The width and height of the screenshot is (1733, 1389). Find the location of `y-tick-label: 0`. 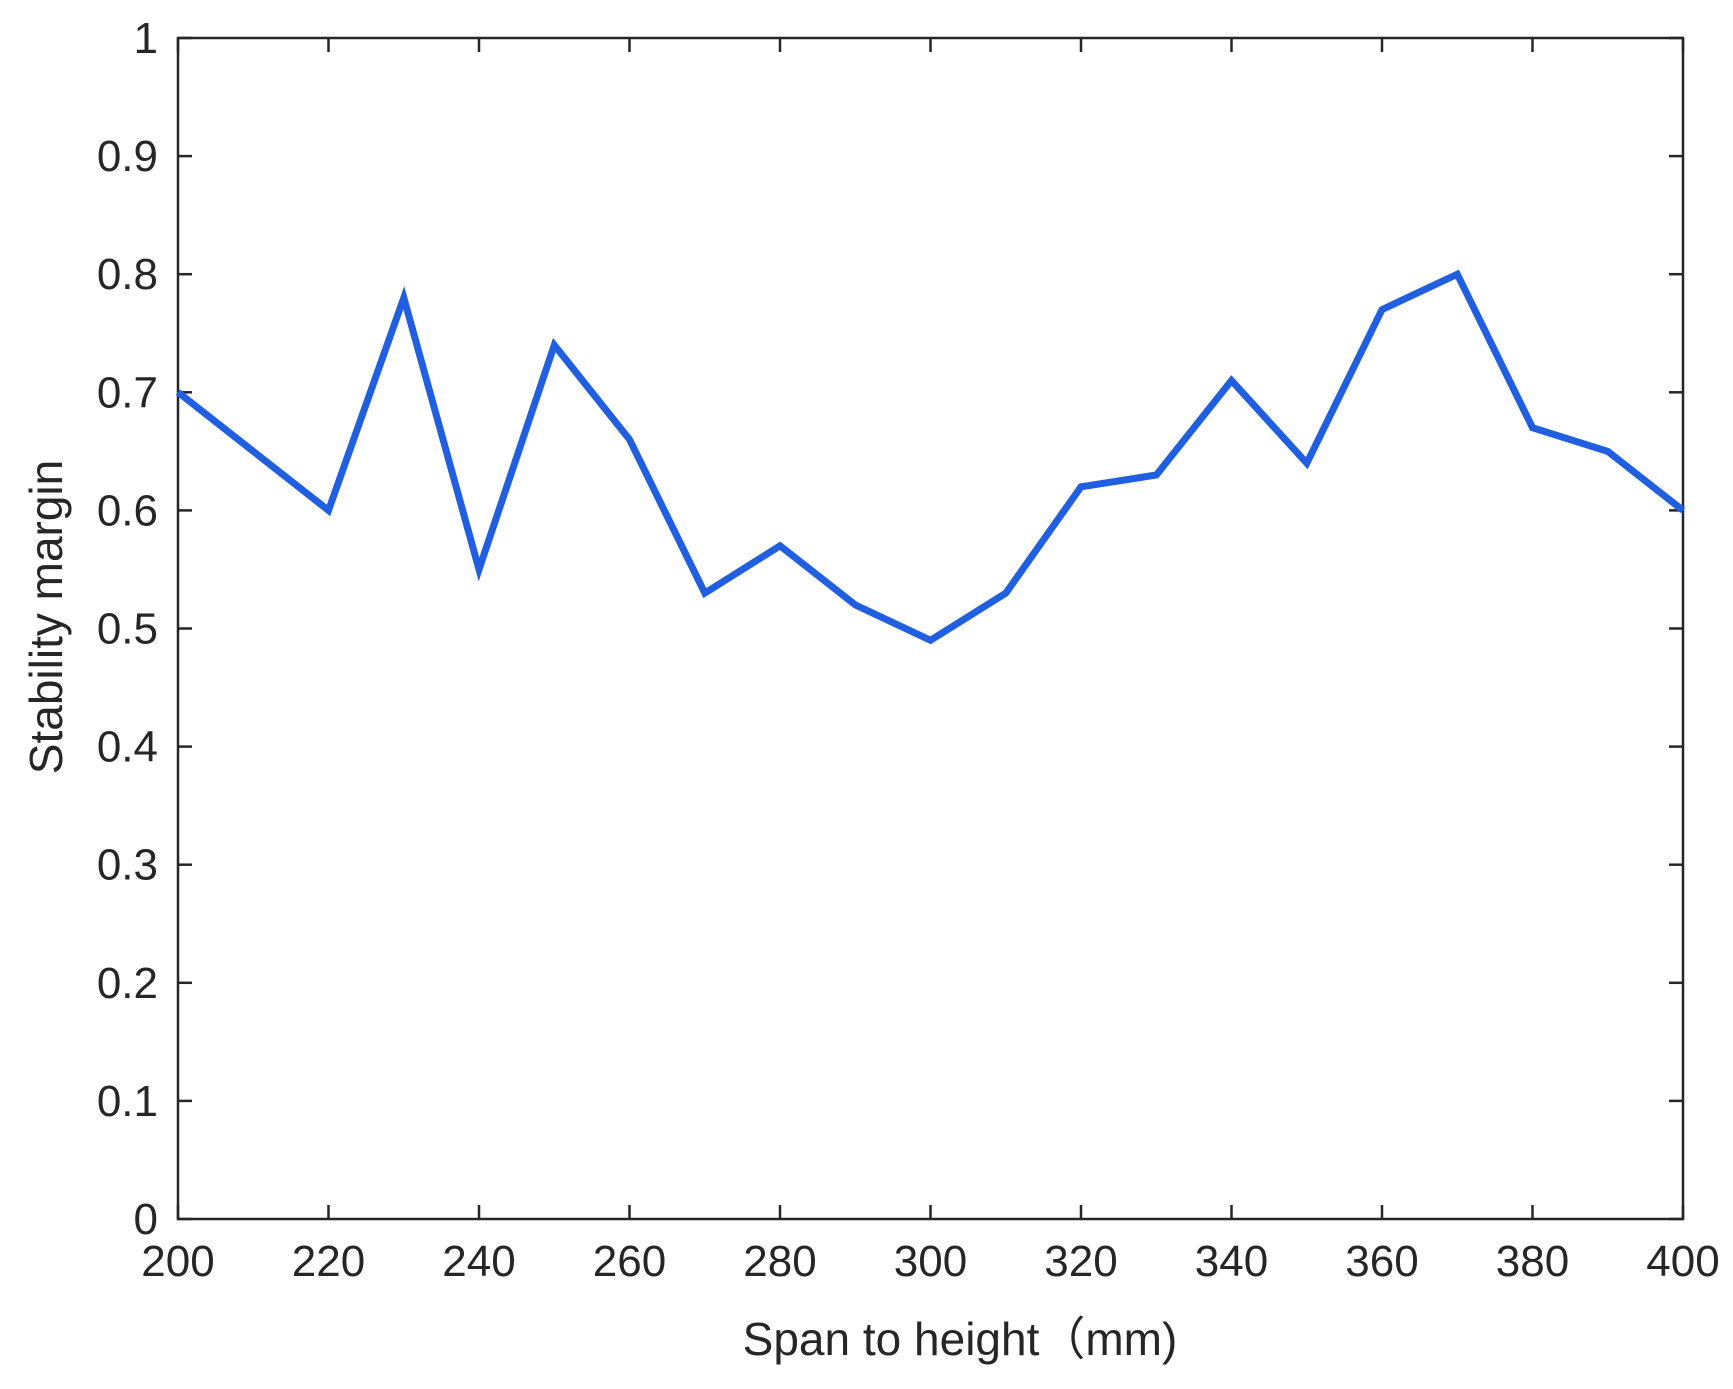

y-tick-label: 0 is located at coordinates (146, 1219).